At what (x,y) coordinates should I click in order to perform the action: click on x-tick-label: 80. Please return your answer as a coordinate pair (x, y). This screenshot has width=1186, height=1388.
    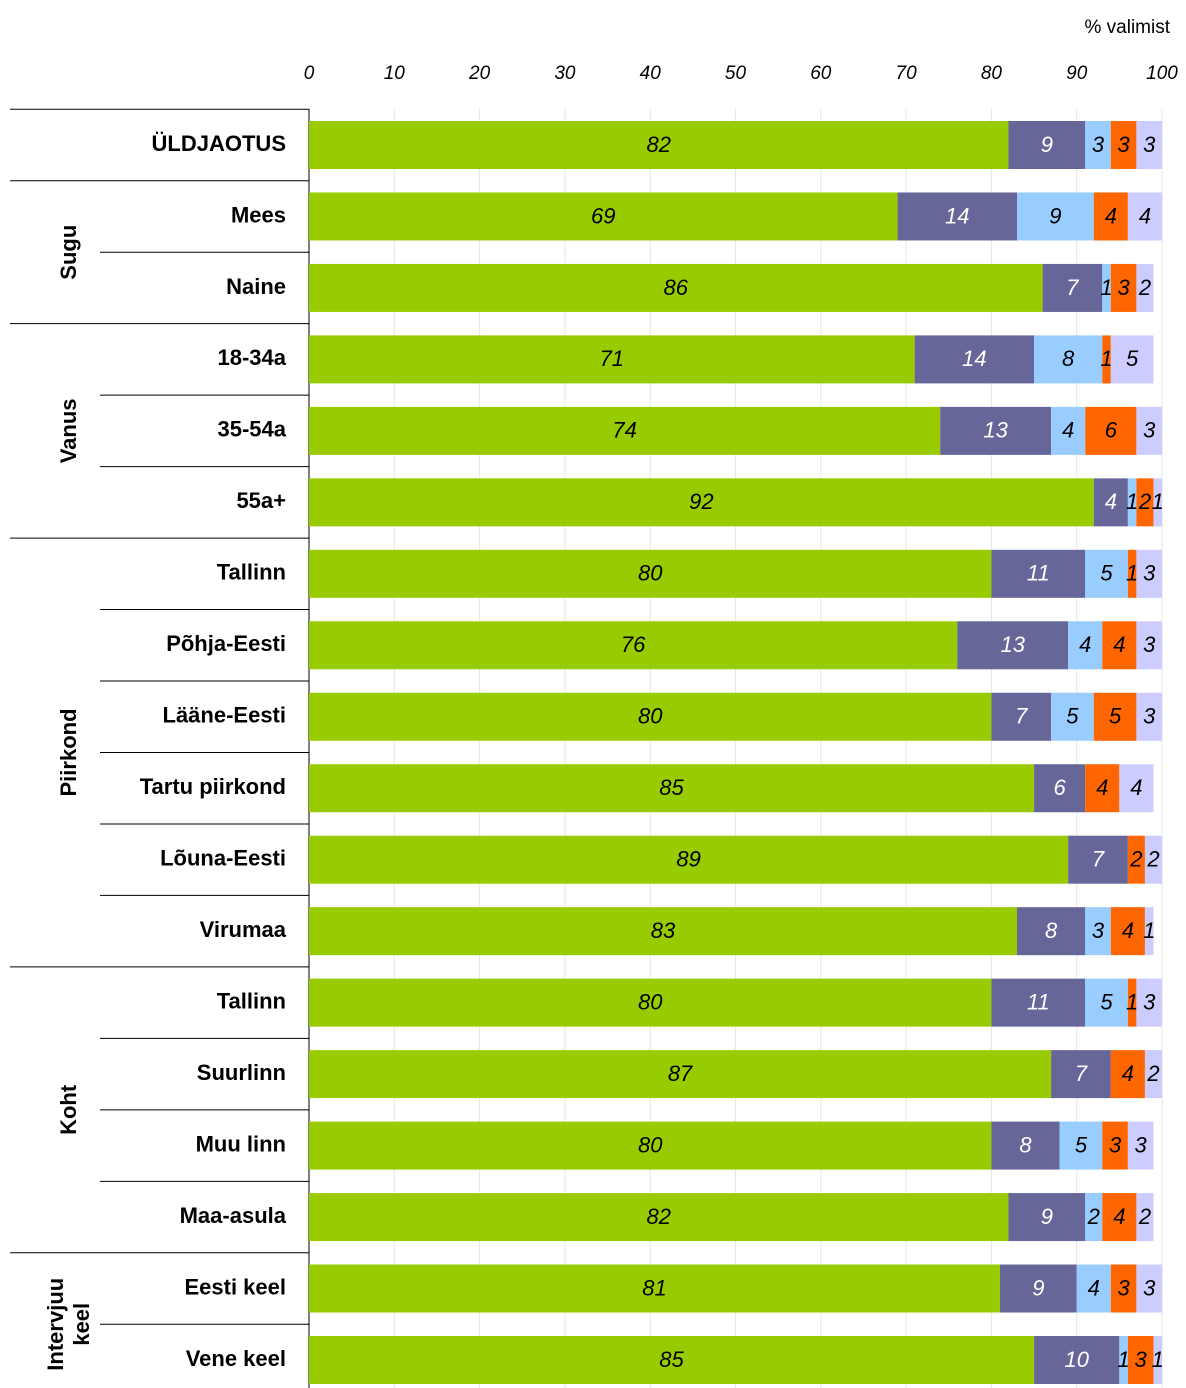
    Looking at the image, I should click on (992, 73).